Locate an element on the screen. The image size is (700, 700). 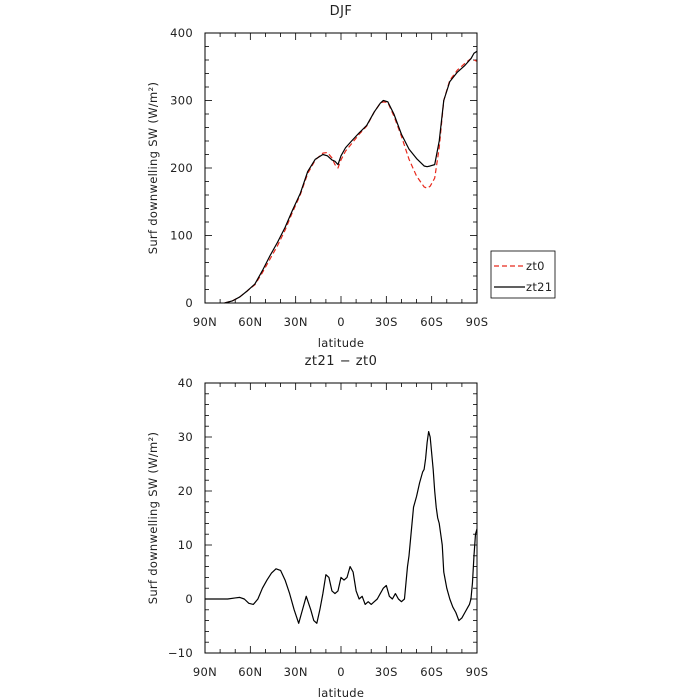
top-y-tick-label: 400 is located at coordinates (181, 33).